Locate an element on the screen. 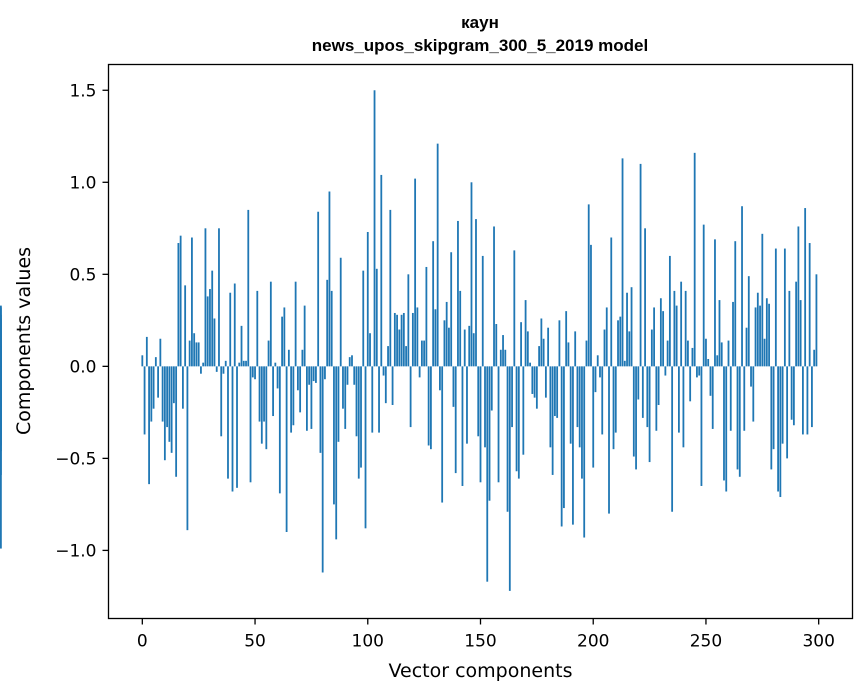 The height and width of the screenshot is (700, 867). y-tick-label: 1.0 is located at coordinates (82, 183).